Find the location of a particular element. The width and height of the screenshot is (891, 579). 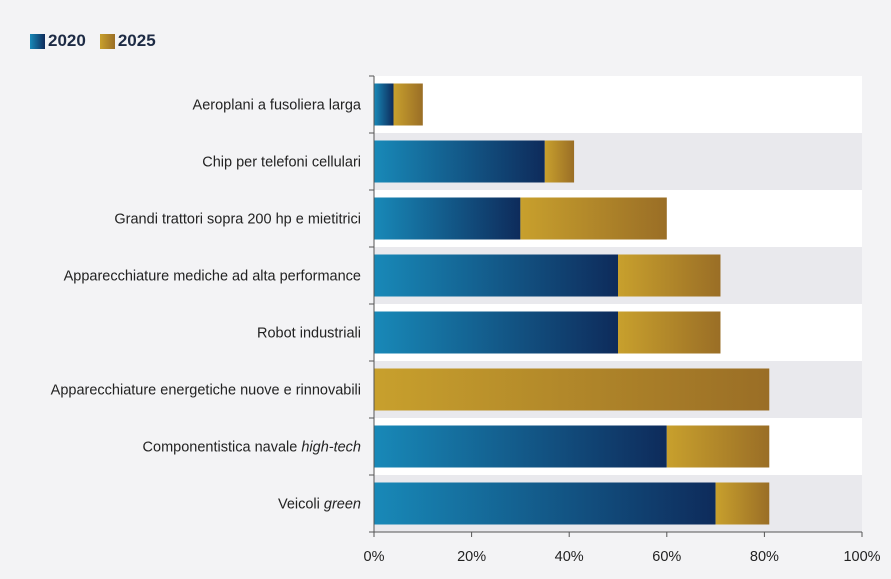

category-label: Componentistica navale high-tech is located at coordinates (252, 448).